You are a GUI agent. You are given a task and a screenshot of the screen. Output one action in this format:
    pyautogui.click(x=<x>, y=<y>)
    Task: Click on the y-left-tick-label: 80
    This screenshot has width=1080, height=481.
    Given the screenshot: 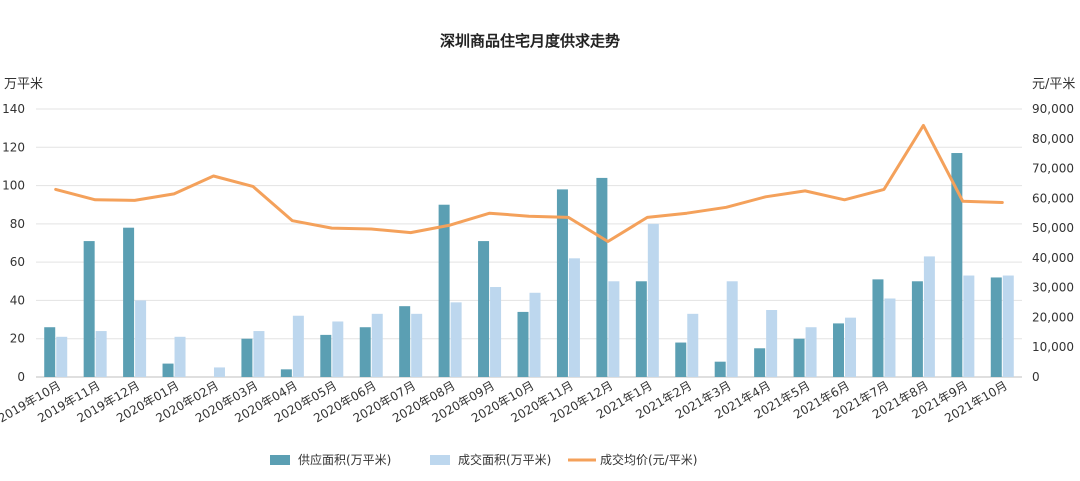 What is the action you would take?
    pyautogui.click(x=17, y=224)
    